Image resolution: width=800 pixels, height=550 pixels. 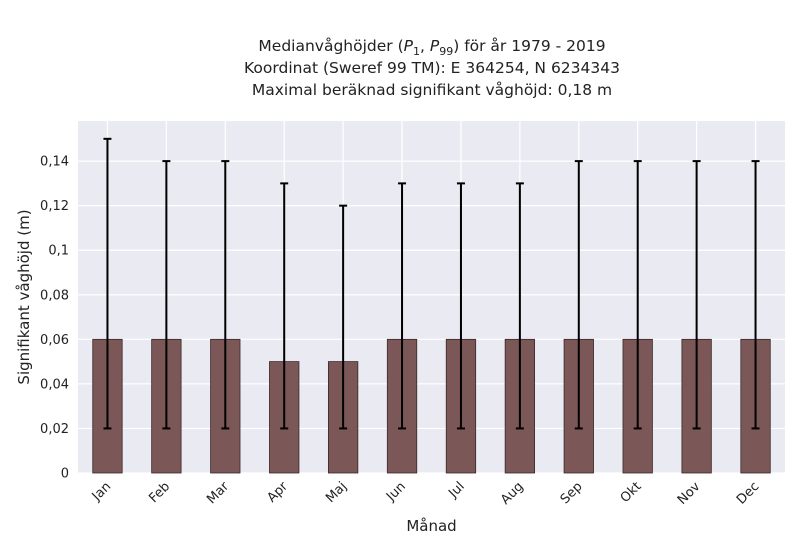 What do you see at coordinates (166, 295) in the screenshot?
I see `error-bar-feb` at bounding box center [166, 295].